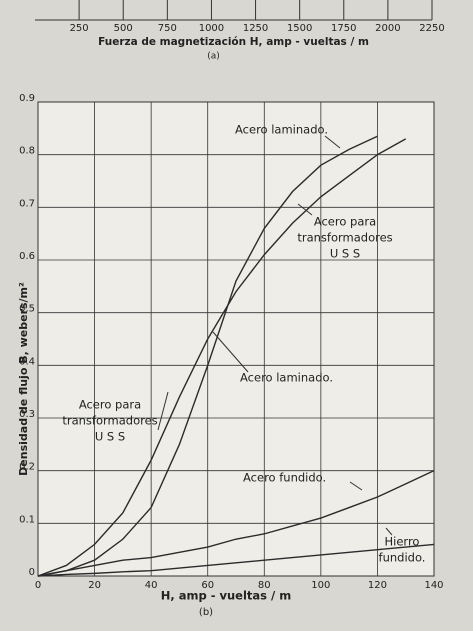 This screenshot has height=631, width=473. What do you see at coordinates (27, 414) in the screenshot?
I see `y-tick-label: 0.3` at bounding box center [27, 414].